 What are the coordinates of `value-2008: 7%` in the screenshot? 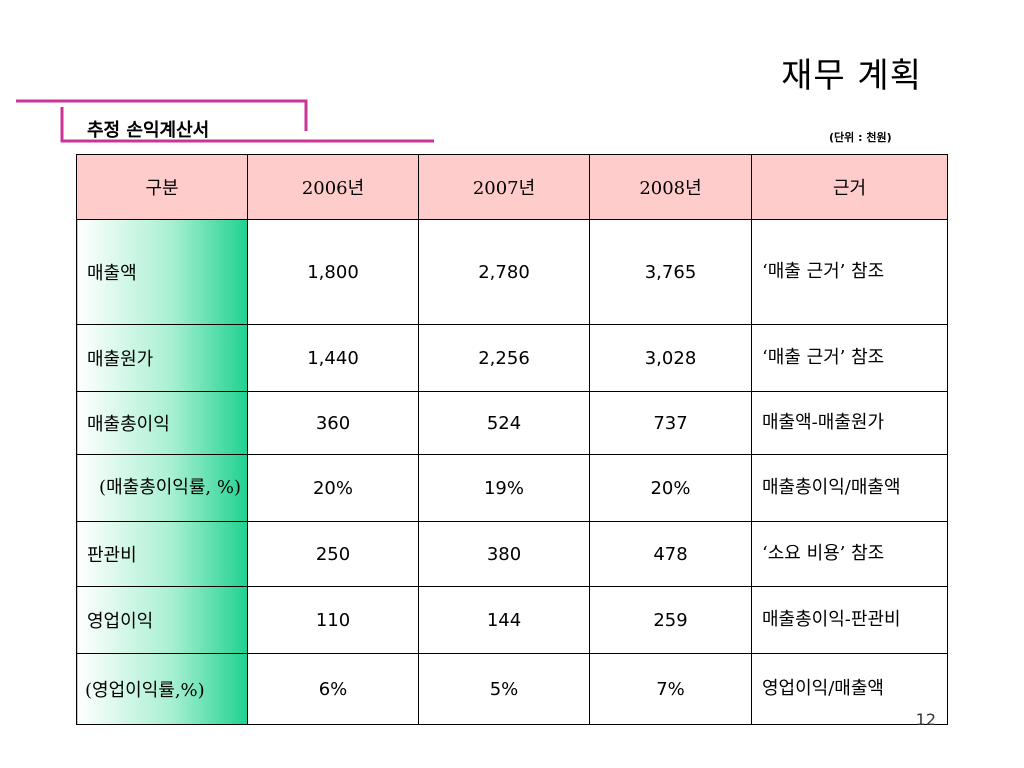 It's located at (670, 689).